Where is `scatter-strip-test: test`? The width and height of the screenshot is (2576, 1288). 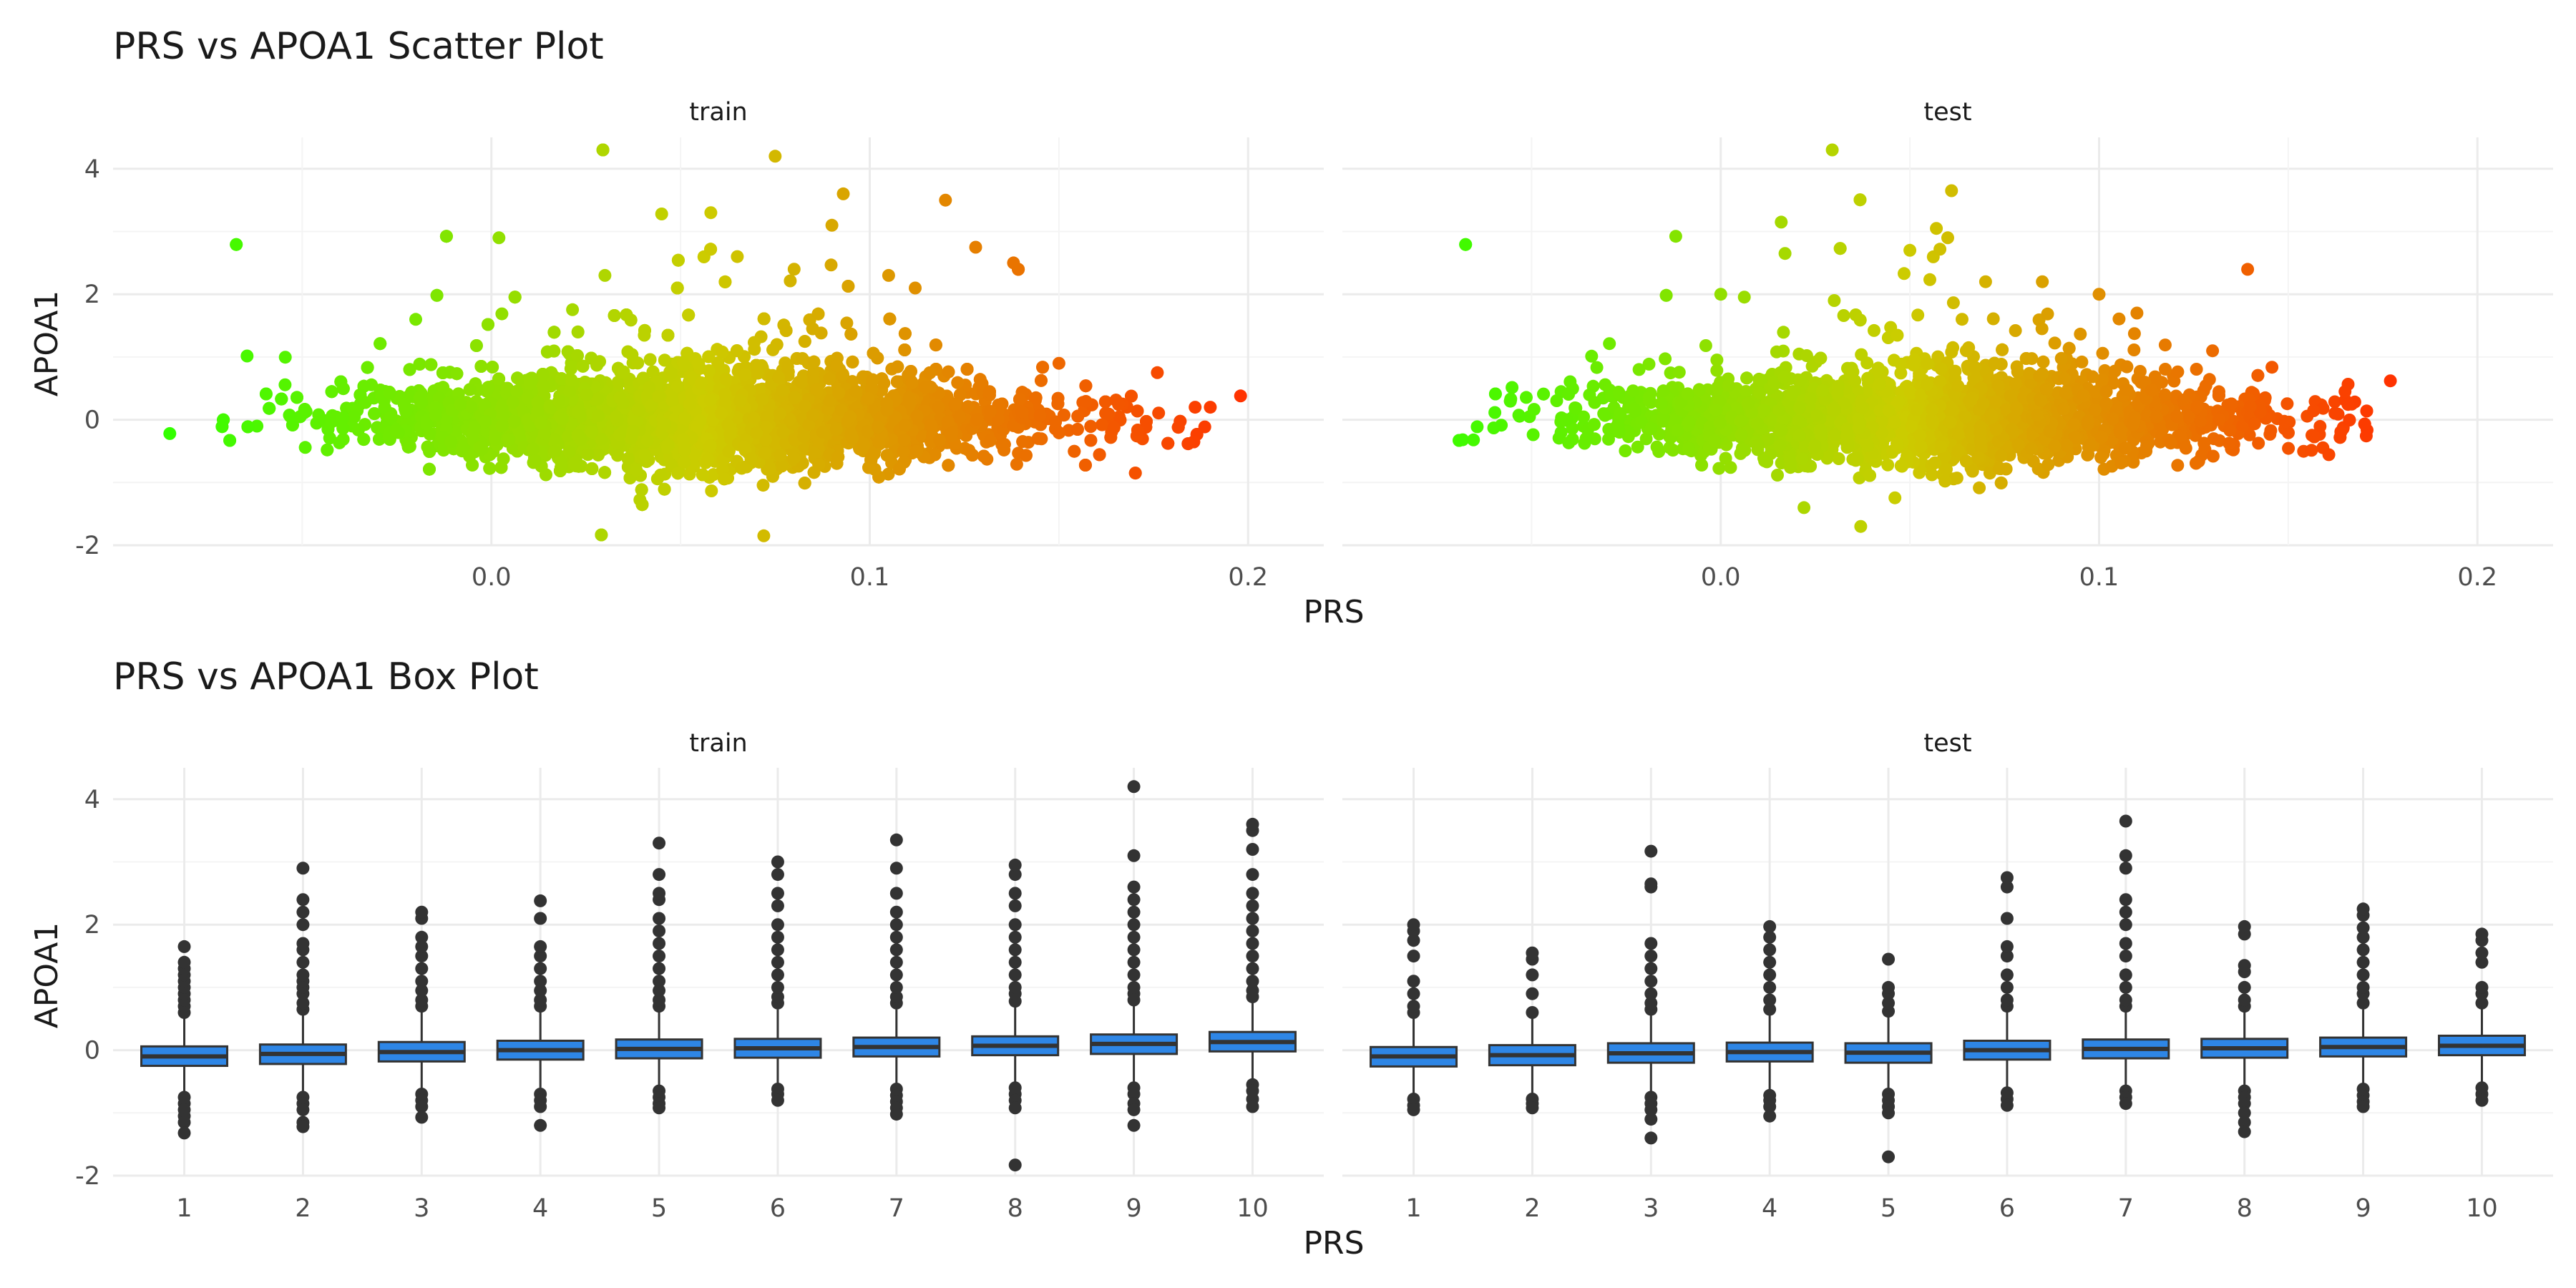
scatter-strip-test: test is located at coordinates (1947, 112).